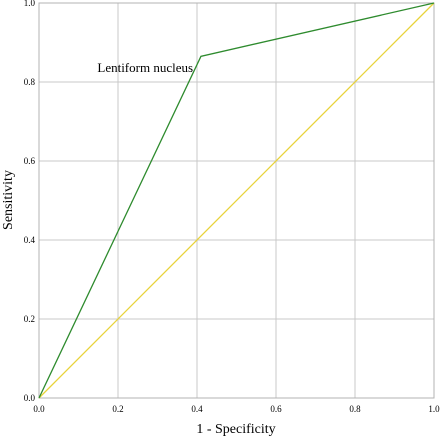 This screenshot has width=440, height=437. What do you see at coordinates (276, 409) in the screenshot?
I see `x-tick-label: 0.6` at bounding box center [276, 409].